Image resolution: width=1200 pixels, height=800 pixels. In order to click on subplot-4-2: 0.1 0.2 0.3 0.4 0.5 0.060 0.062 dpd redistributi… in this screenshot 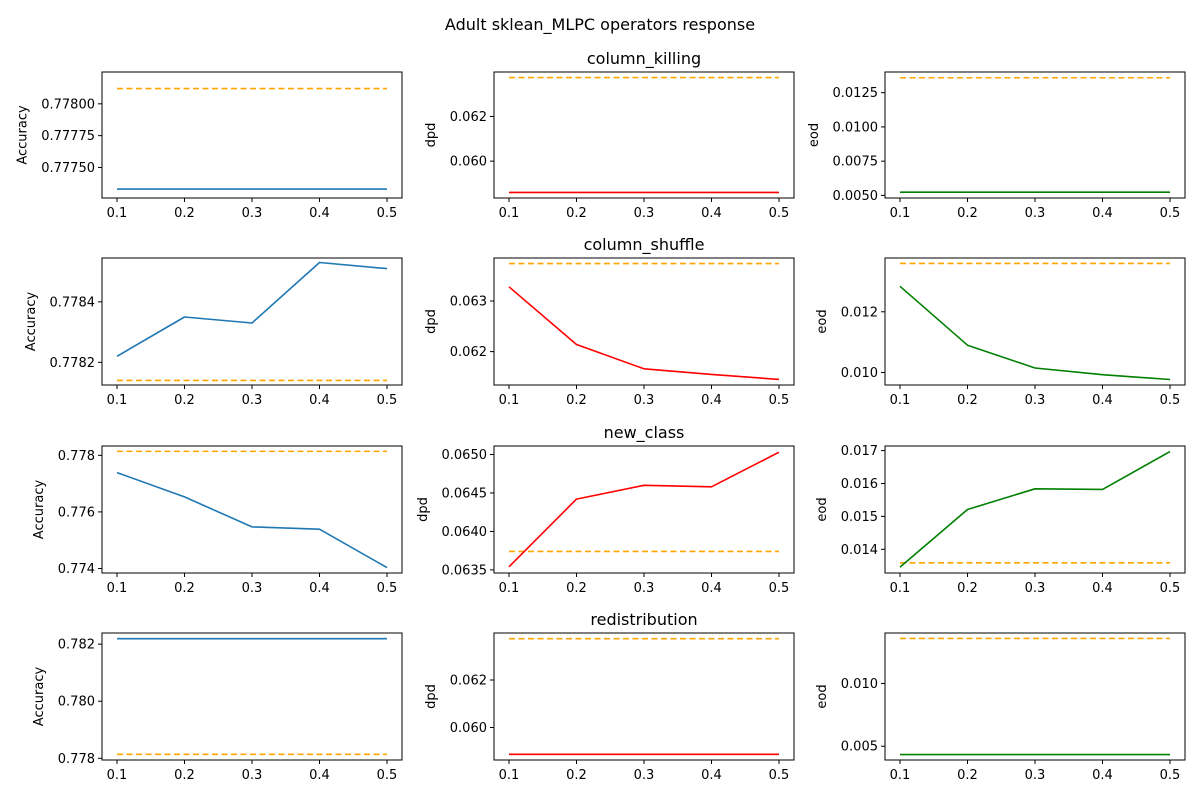, I will do `click(609, 696)`.